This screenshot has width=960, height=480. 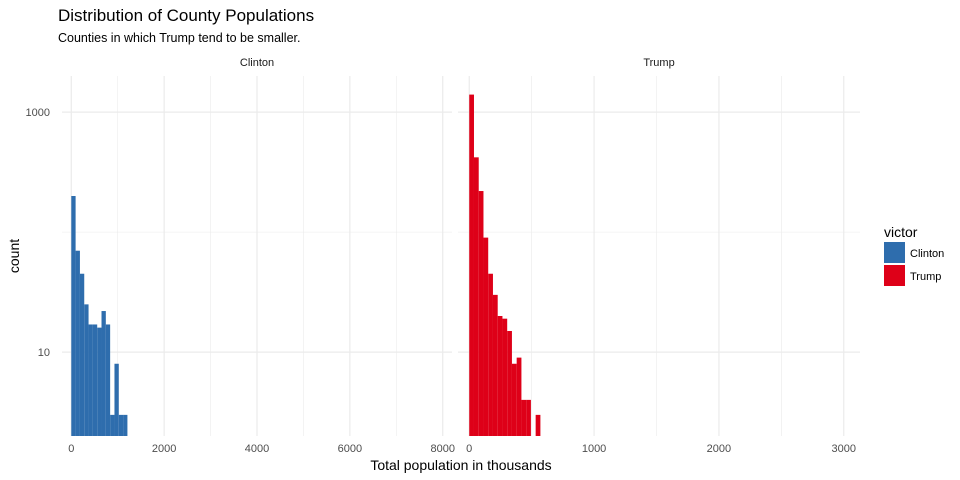 What do you see at coordinates (44, 353) in the screenshot?
I see `y-tick-label: 10` at bounding box center [44, 353].